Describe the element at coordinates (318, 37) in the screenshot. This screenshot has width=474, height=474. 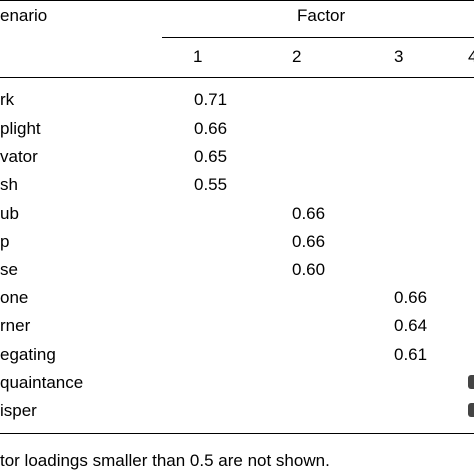
I see `factor-header-rule` at that location.